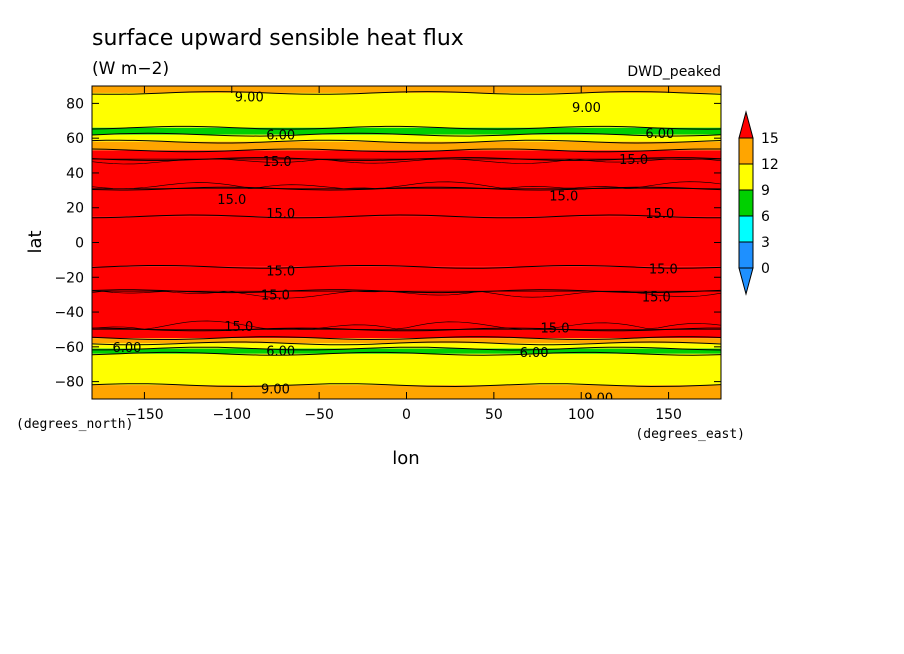 The width and height of the screenshot is (904, 654). What do you see at coordinates (765, 191) in the screenshot?
I see `colorbar-label-2: 9` at bounding box center [765, 191].